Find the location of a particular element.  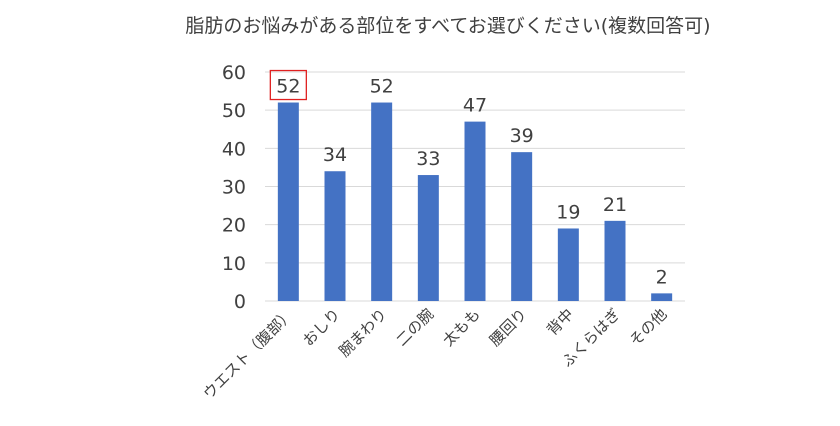

data-label: 21 is located at coordinates (615, 205).